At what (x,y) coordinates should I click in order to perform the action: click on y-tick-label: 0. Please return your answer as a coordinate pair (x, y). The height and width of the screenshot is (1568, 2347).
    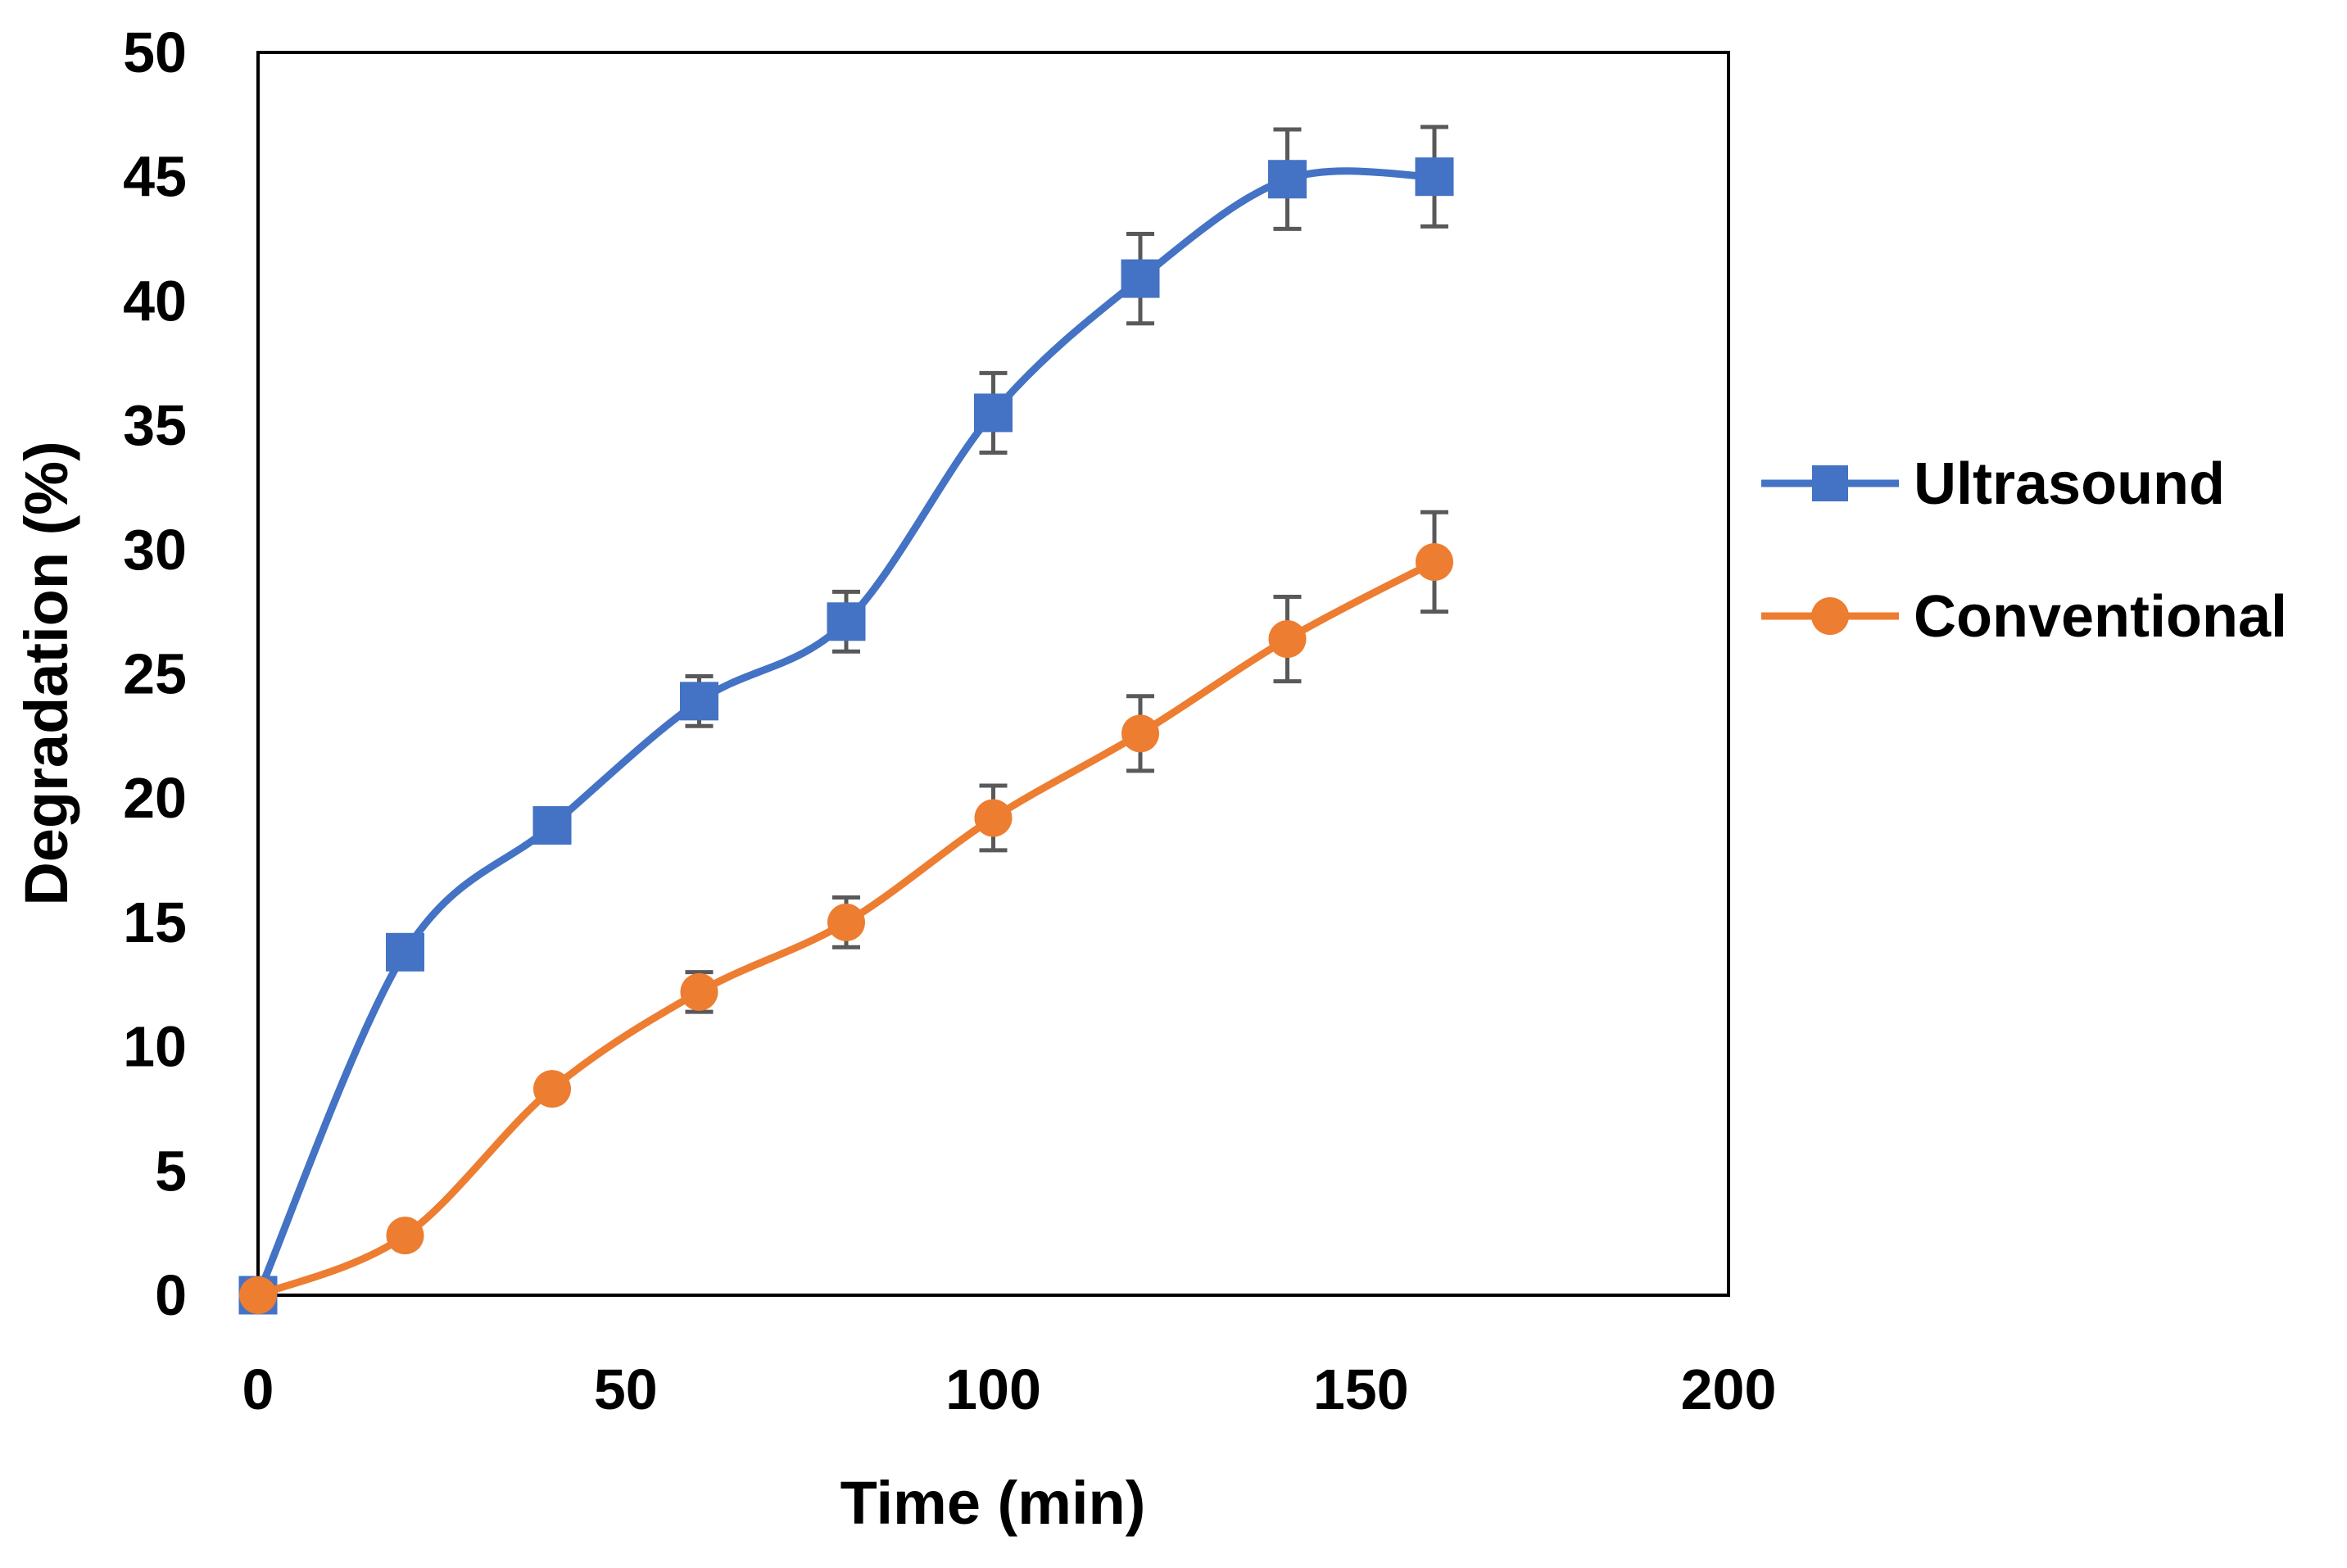
    Looking at the image, I should click on (171, 1295).